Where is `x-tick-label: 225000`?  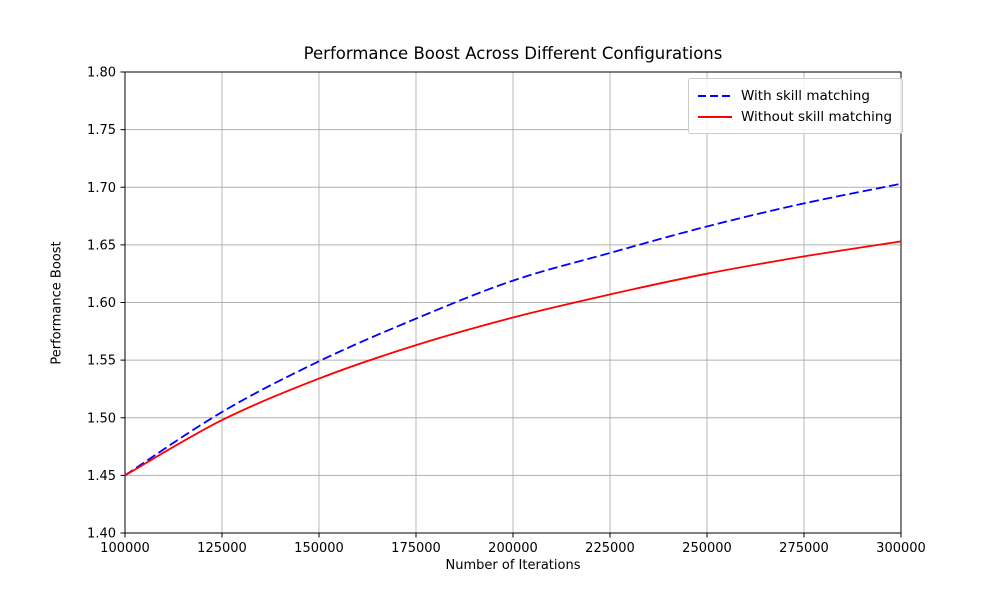
x-tick-label: 225000 is located at coordinates (610, 548).